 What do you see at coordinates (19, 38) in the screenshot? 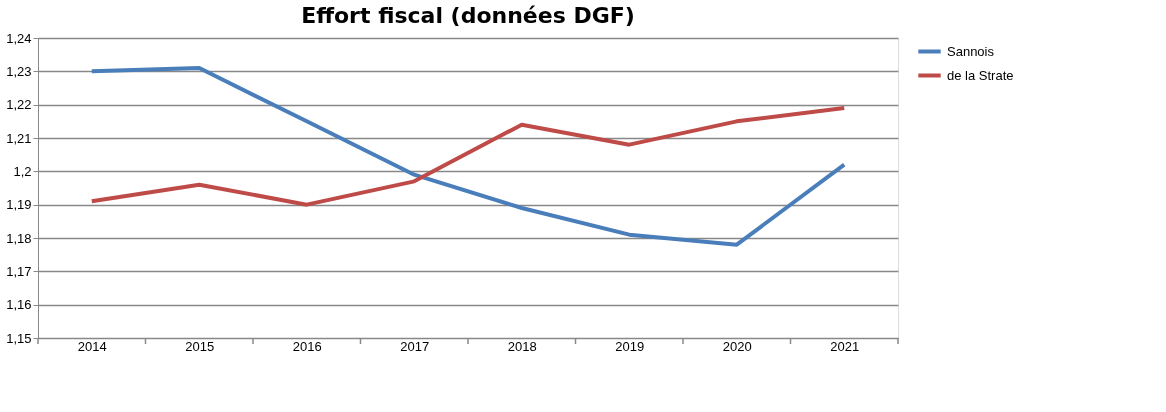
I see `y-tick-label: 1,24` at bounding box center [19, 38].